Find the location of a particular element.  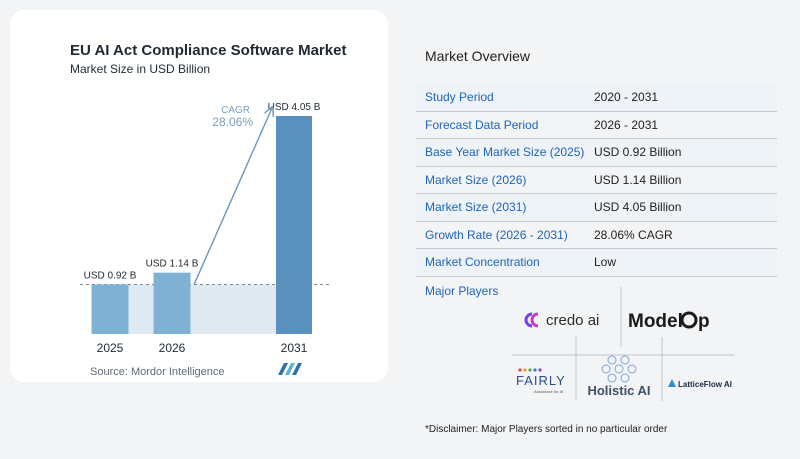

overview-label: Market Size (2026) is located at coordinates (476, 179).